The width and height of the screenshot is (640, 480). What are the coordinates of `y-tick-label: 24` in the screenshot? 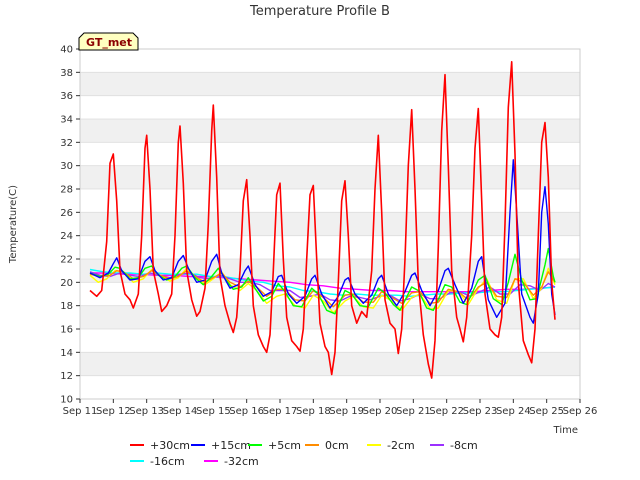 It's located at (66, 236).